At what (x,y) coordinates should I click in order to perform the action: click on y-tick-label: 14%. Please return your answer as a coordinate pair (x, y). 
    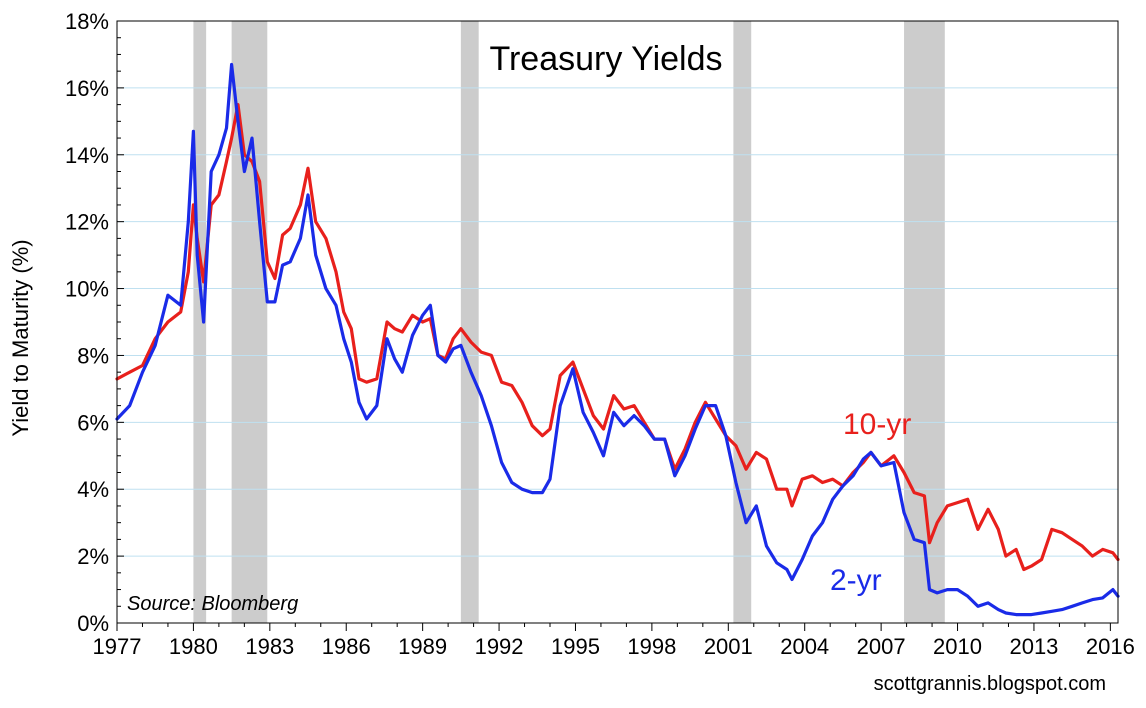
    Looking at the image, I should click on (87, 155).